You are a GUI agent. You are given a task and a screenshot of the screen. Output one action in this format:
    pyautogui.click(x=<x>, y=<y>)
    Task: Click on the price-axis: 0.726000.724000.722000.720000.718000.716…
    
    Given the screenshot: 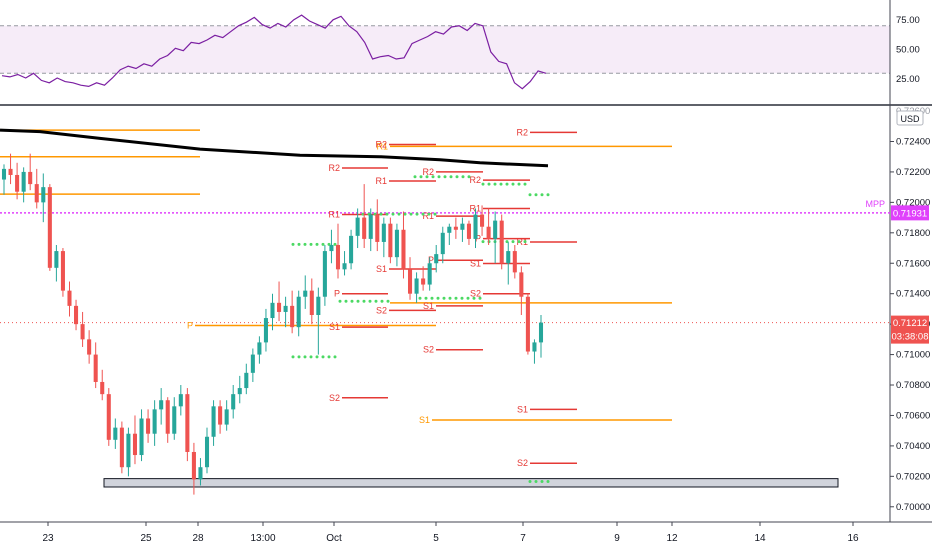 What is the action you would take?
    pyautogui.click(x=910, y=309)
    